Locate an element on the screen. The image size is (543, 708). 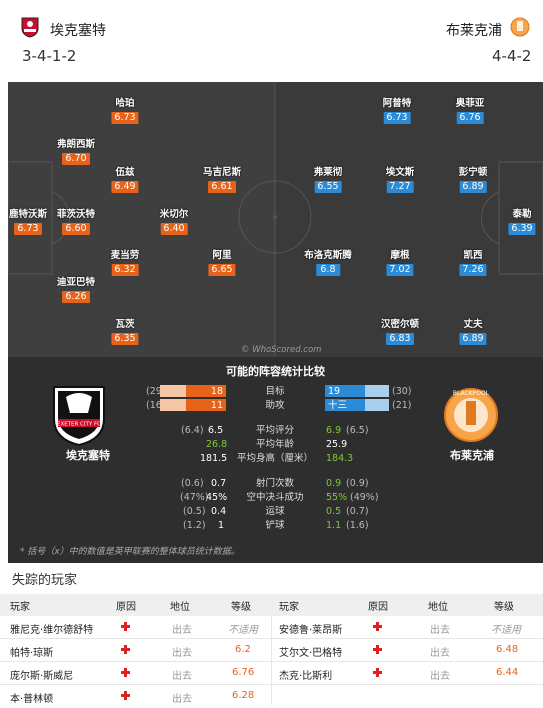
away-missing-player-name: 杰克·比斯利 is located at coordinates (306, 676).